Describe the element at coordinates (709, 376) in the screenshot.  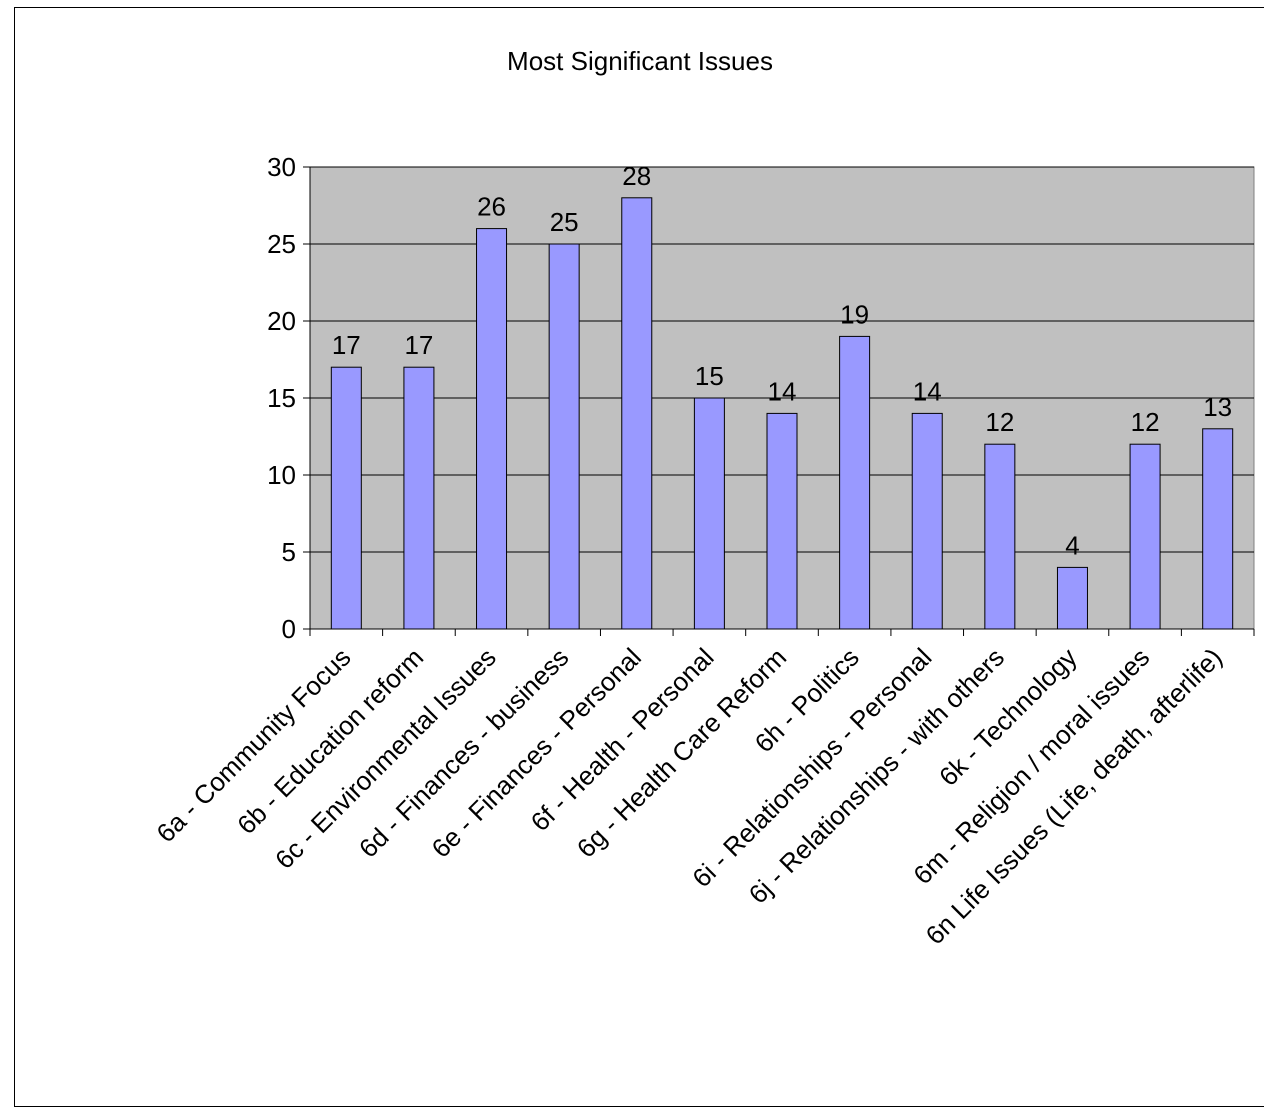
I see `data-label: 15` at that location.